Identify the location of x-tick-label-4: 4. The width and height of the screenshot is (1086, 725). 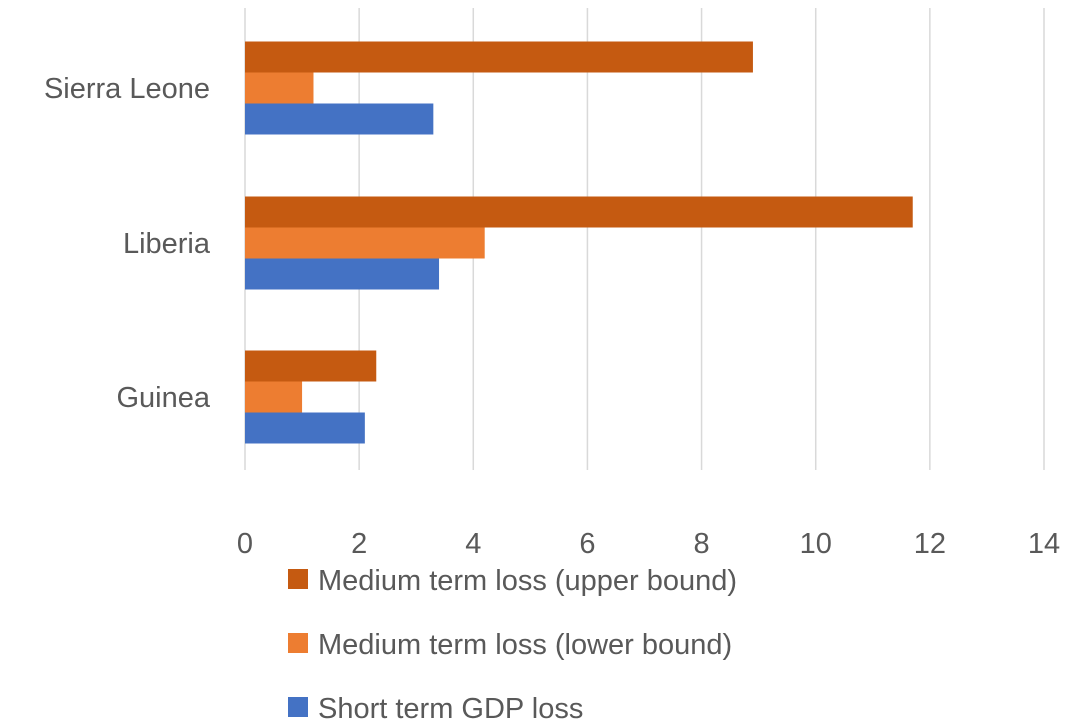
(473, 544).